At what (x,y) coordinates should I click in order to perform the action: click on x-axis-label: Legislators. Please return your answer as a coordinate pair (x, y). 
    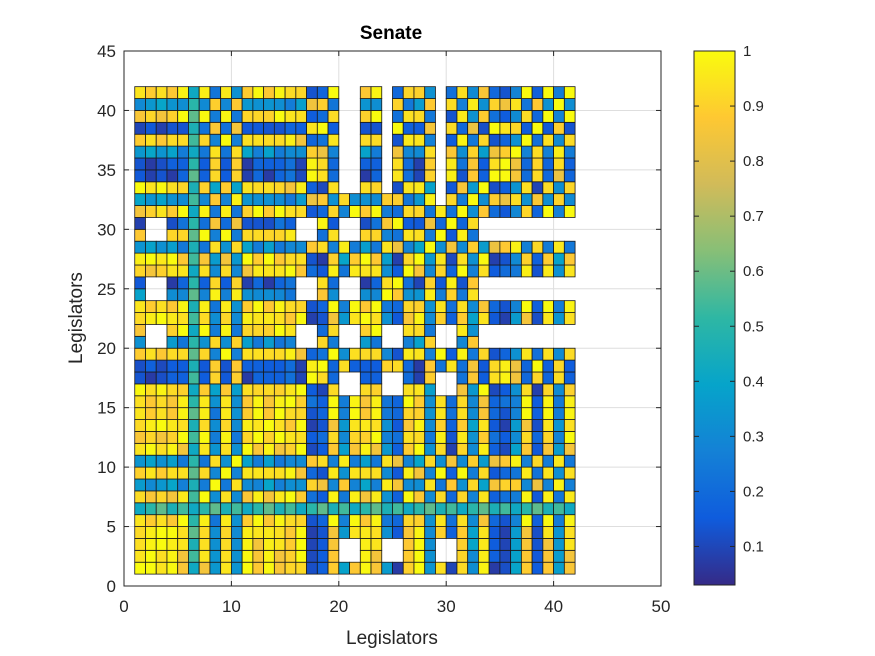
    Looking at the image, I should click on (392, 638).